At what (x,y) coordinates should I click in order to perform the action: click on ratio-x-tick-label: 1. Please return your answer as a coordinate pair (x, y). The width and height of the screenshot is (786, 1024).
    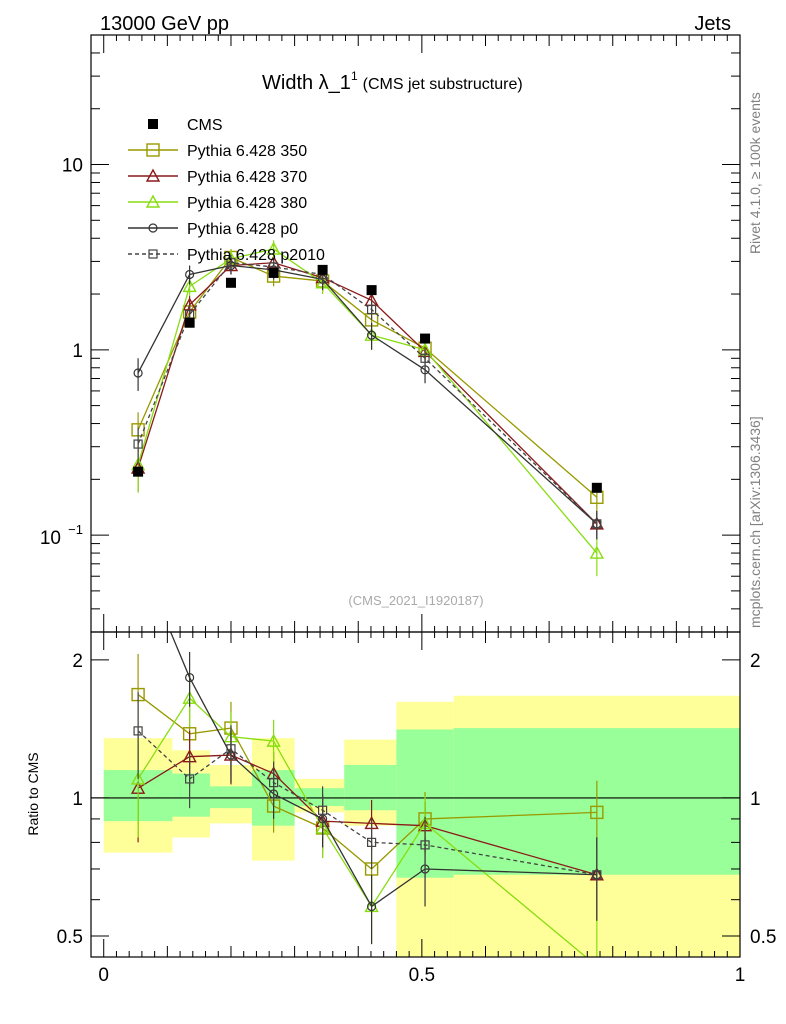
    Looking at the image, I should click on (740, 975).